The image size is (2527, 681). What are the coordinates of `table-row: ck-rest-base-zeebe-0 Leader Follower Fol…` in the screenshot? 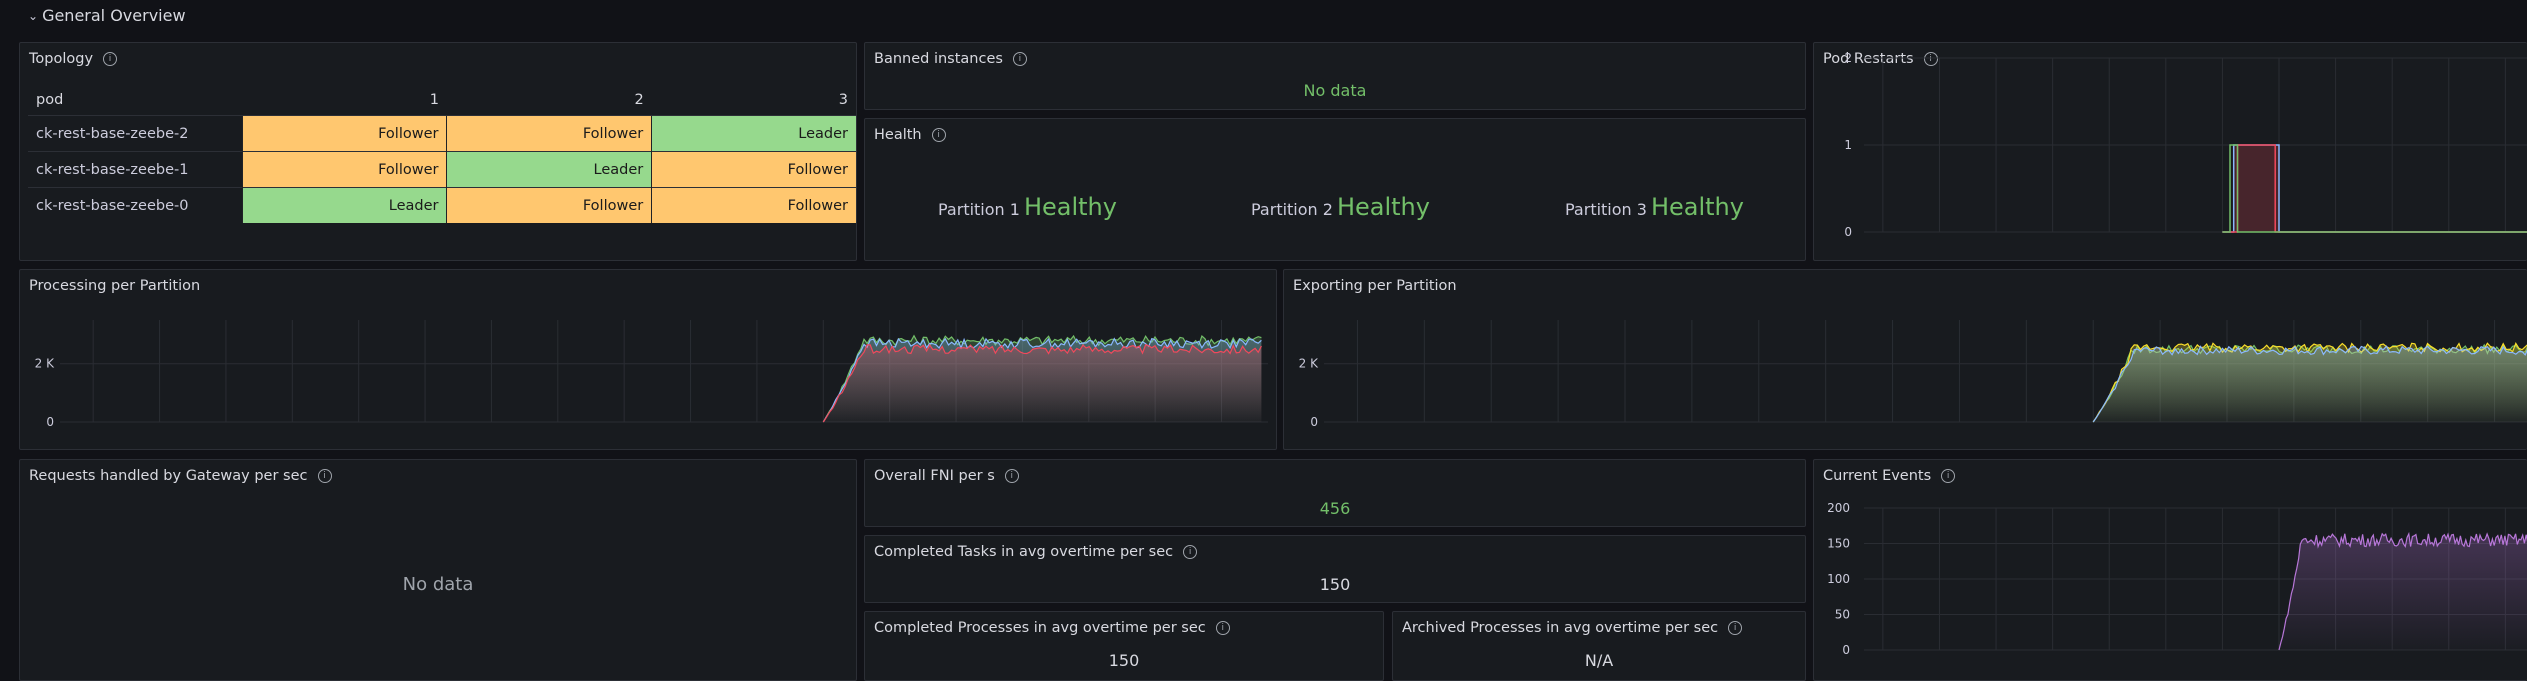 It's located at (442, 205).